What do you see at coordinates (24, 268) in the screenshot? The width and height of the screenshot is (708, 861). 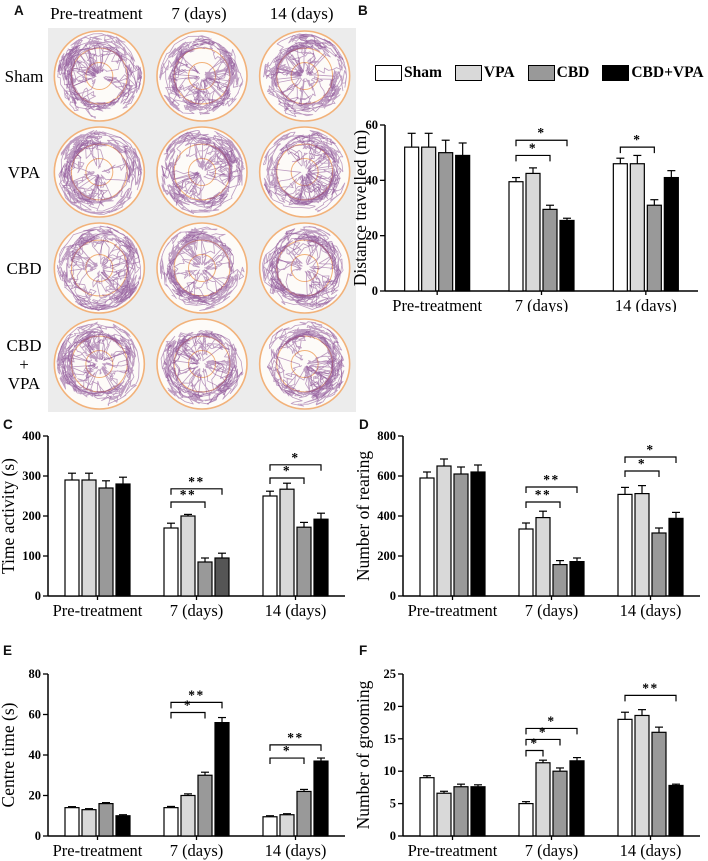 I see `row-label: CBD` at bounding box center [24, 268].